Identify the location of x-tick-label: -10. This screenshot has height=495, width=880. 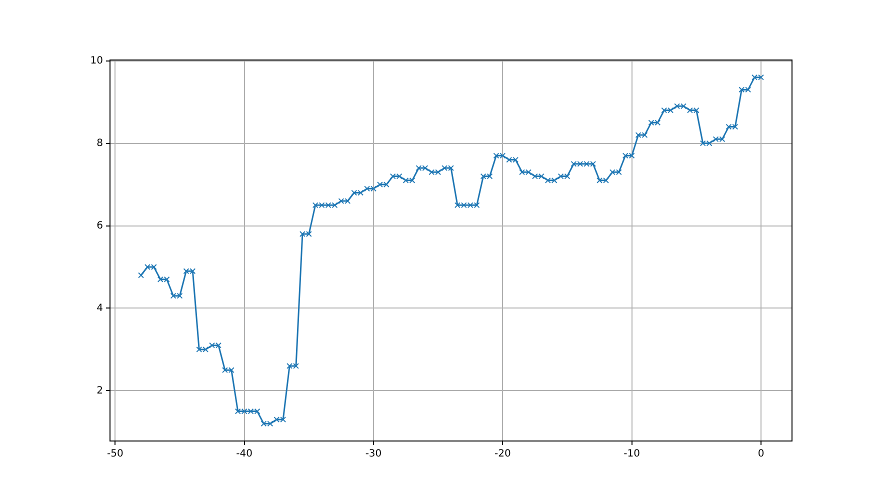
(632, 454).